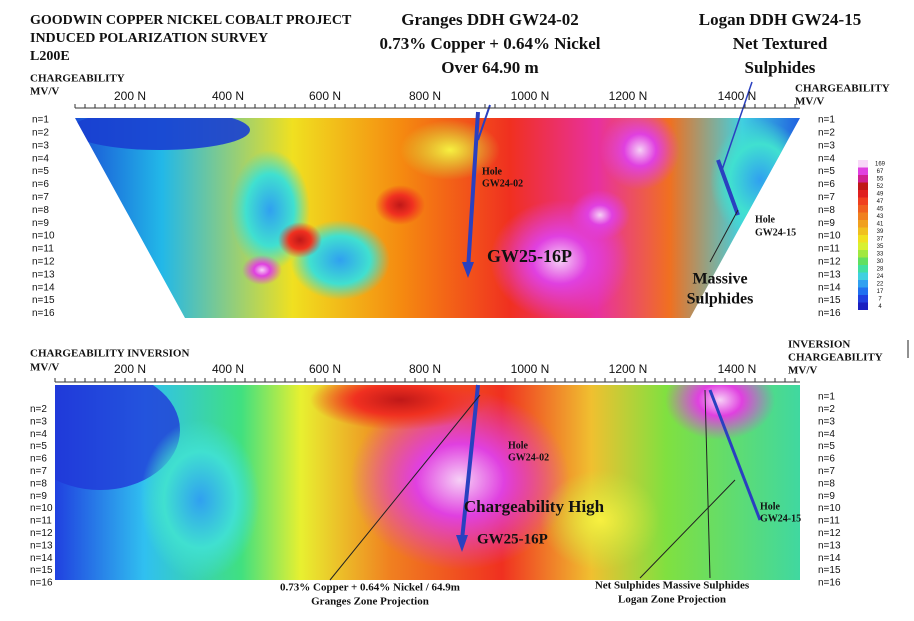 This screenshot has height=621, width=914. Describe the element at coordinates (489, 67) in the screenshot. I see `callout: Over 64.90 m` at that location.